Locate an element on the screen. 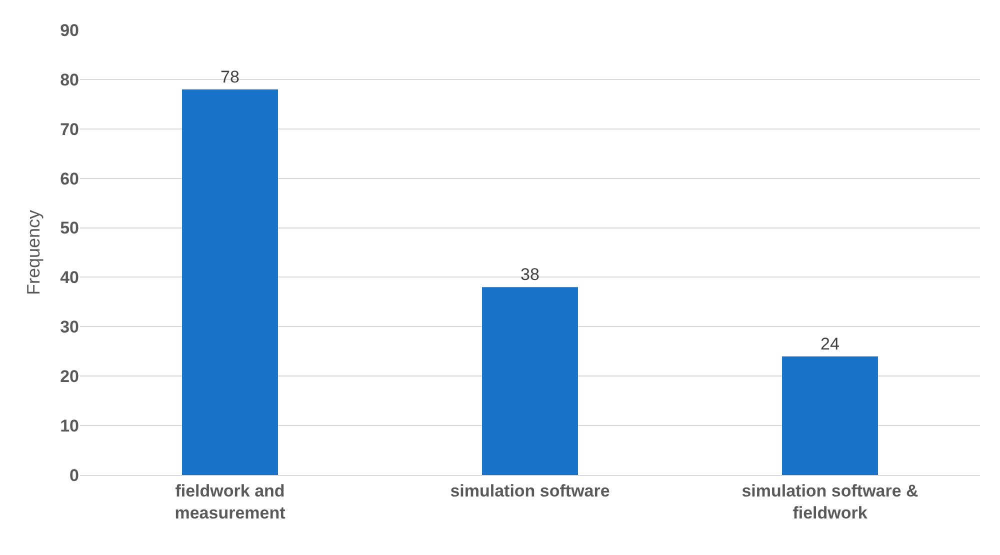 This screenshot has width=1000, height=555. y-tick-label: 40 is located at coordinates (69, 278).